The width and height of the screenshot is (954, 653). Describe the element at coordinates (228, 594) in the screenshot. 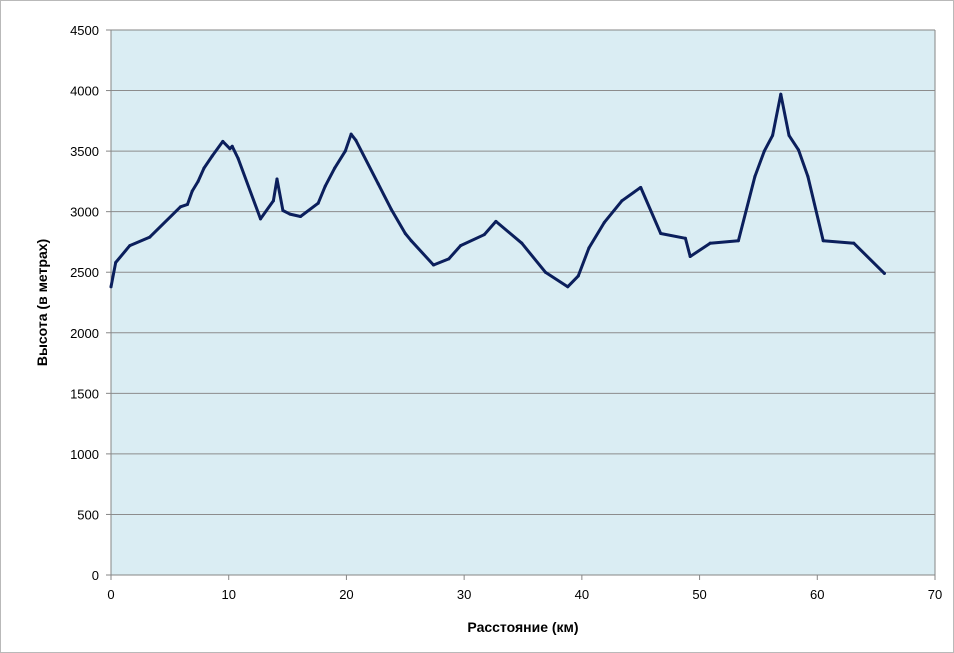

I see `x-tick-label: 10` at that location.